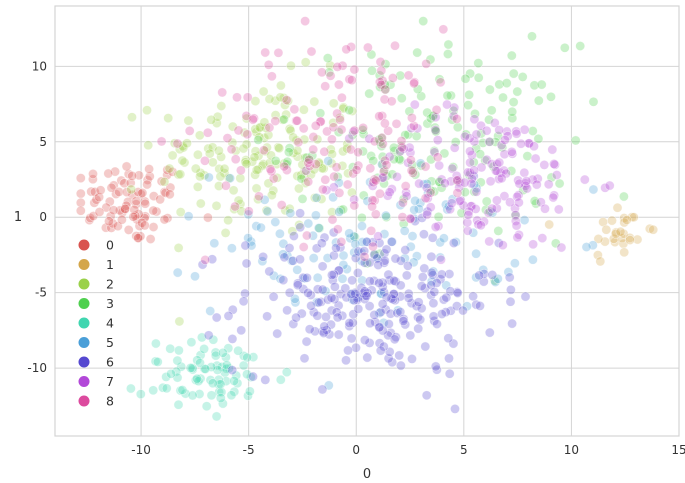 The image size is (685, 483). Describe the element at coordinates (96, 323) in the screenshot. I see `legend: 0 1 2 3 4 5 6 7 8` at that location.